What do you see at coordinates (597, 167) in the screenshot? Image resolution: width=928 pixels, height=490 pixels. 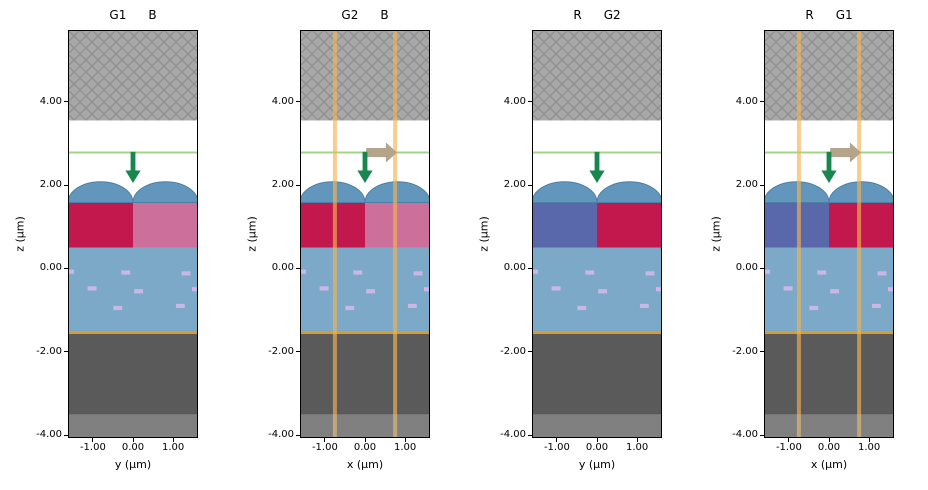 I see `incident-light-arrow` at bounding box center [597, 167].